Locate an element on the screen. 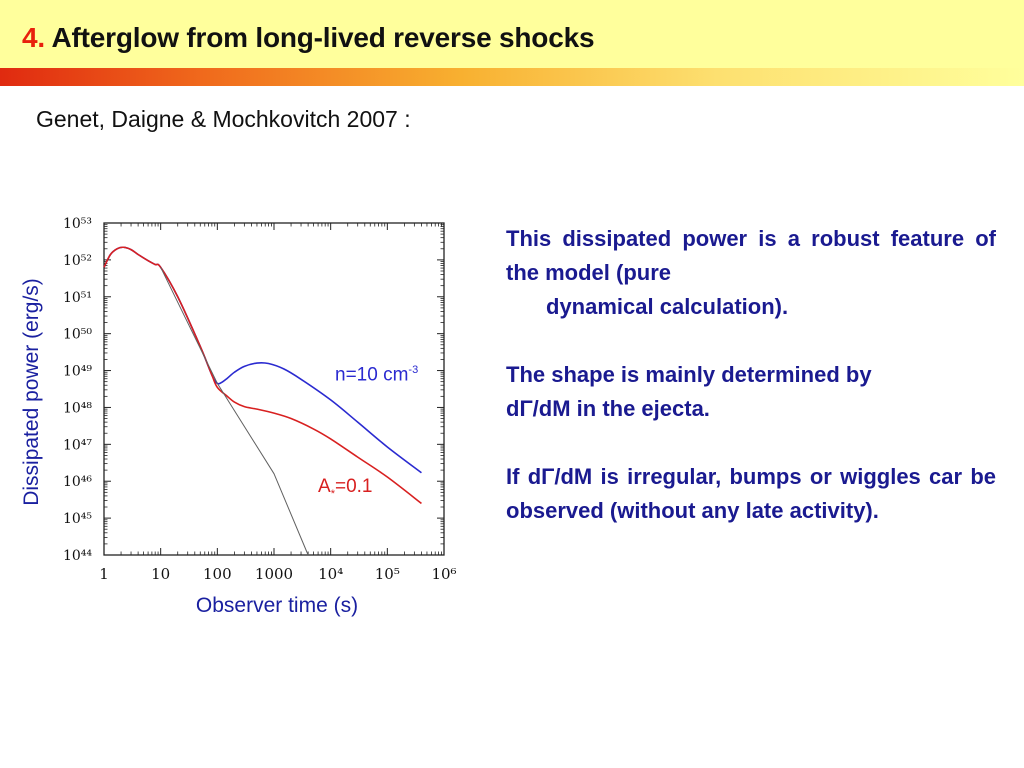 Image resolution: width=1024 pixels, height=768 pixels. explanation-p2-line-b: dΓ/dM in the ejecta. is located at coordinates (608, 408).